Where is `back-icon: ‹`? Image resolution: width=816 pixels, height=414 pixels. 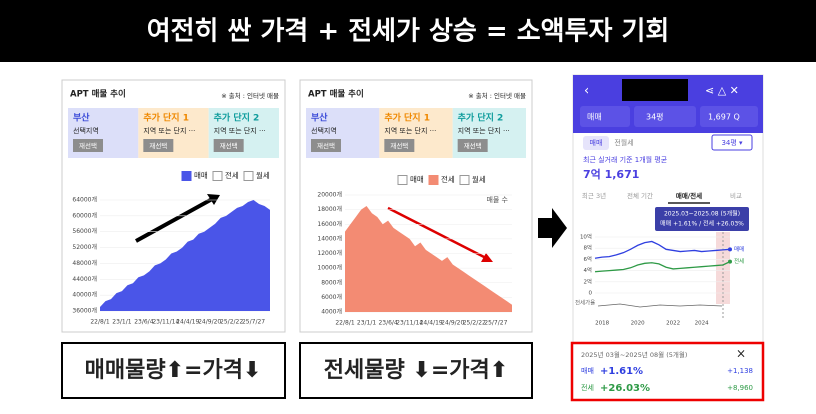 back-icon: ‹ is located at coordinates (586, 91).